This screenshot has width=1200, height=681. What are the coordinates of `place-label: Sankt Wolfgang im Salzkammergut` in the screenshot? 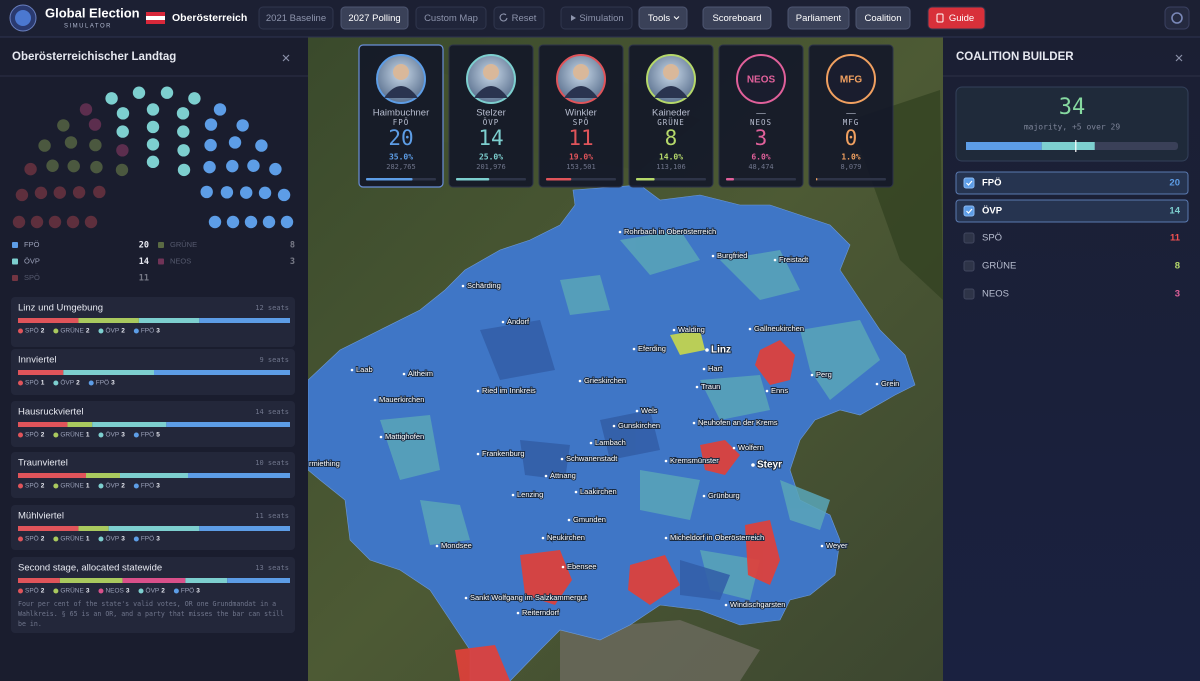 It's located at (529, 597).